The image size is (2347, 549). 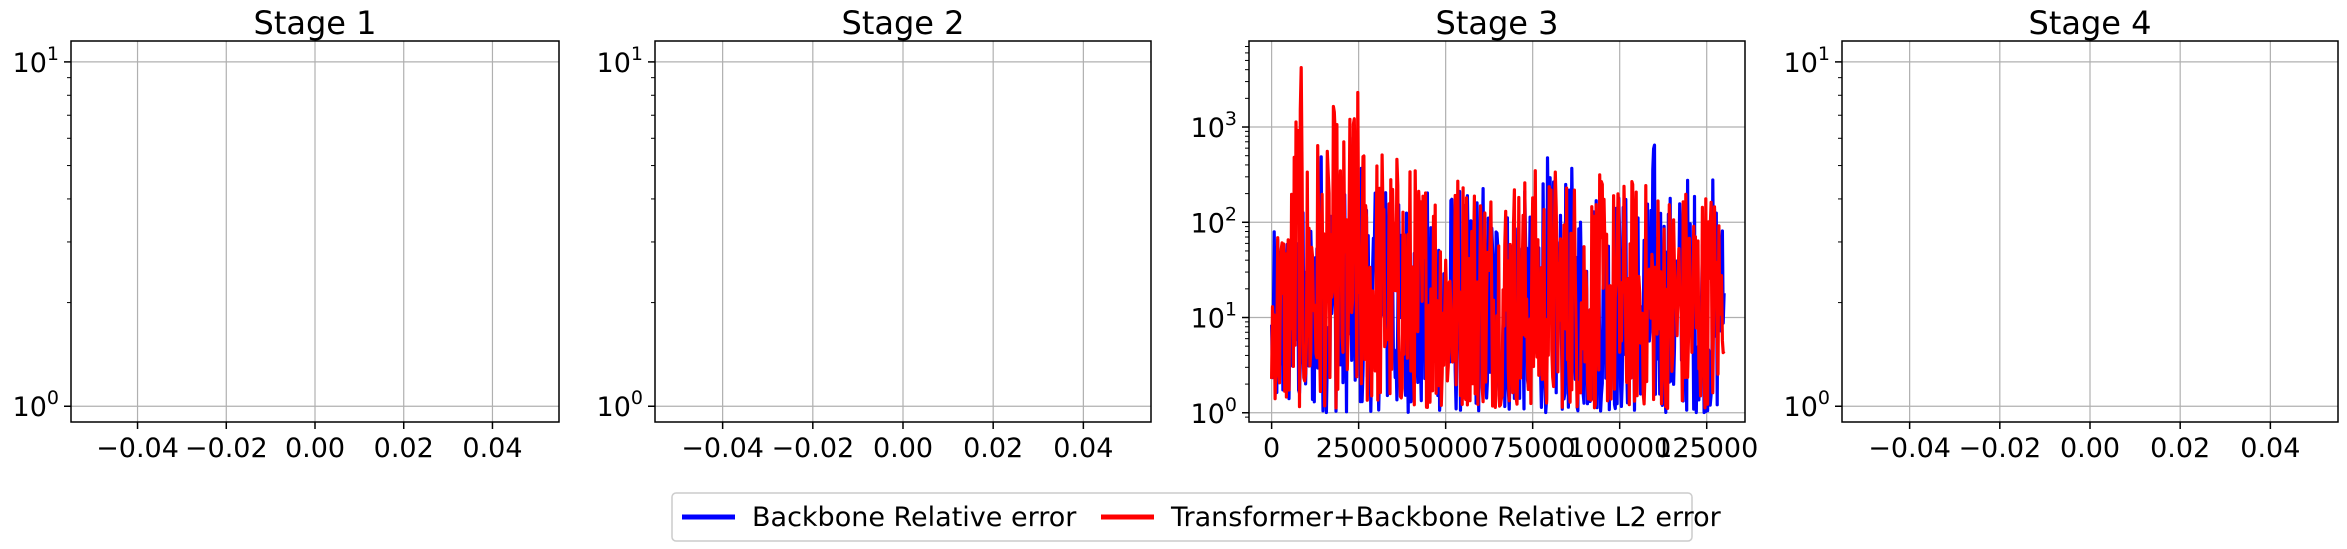 I want to click on xtick-label: 0, so click(x=1271, y=448).